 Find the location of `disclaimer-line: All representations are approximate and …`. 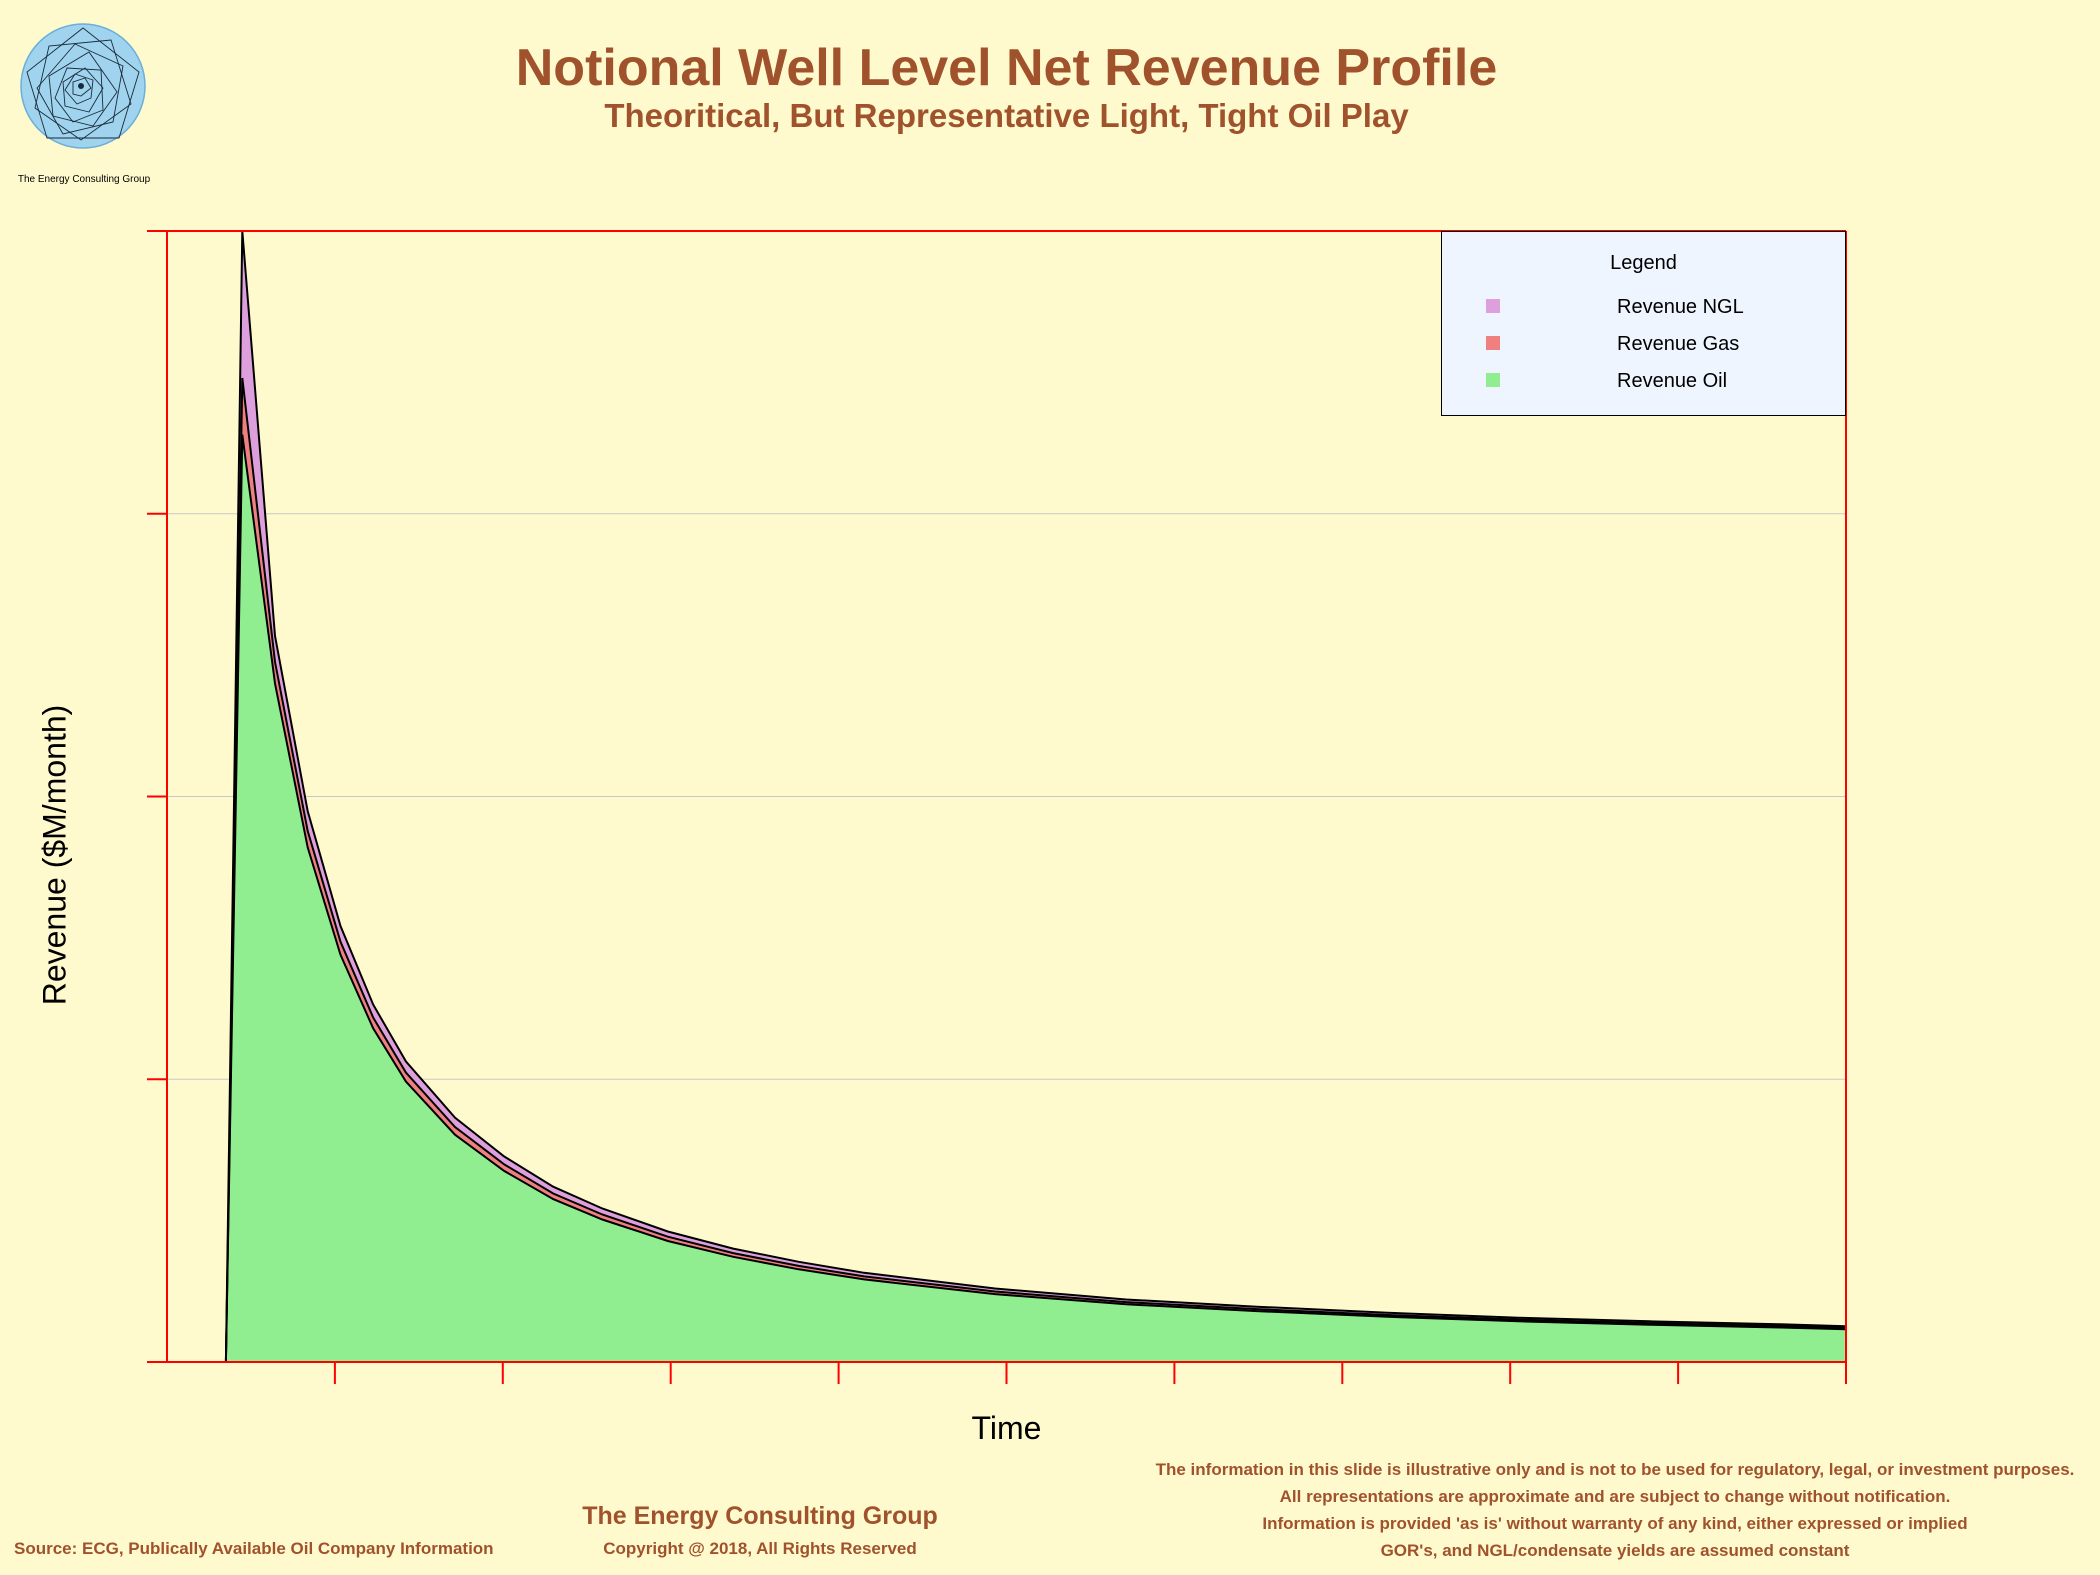

disclaimer-line: All representations are approximate and … is located at coordinates (1615, 1496).